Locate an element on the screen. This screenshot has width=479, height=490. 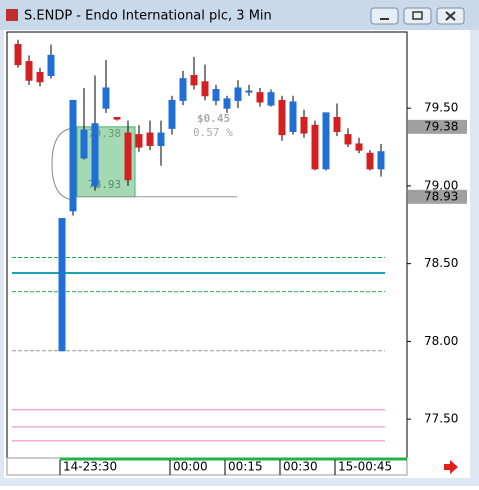
measure-percent: 0.57 % is located at coordinates (213, 132).